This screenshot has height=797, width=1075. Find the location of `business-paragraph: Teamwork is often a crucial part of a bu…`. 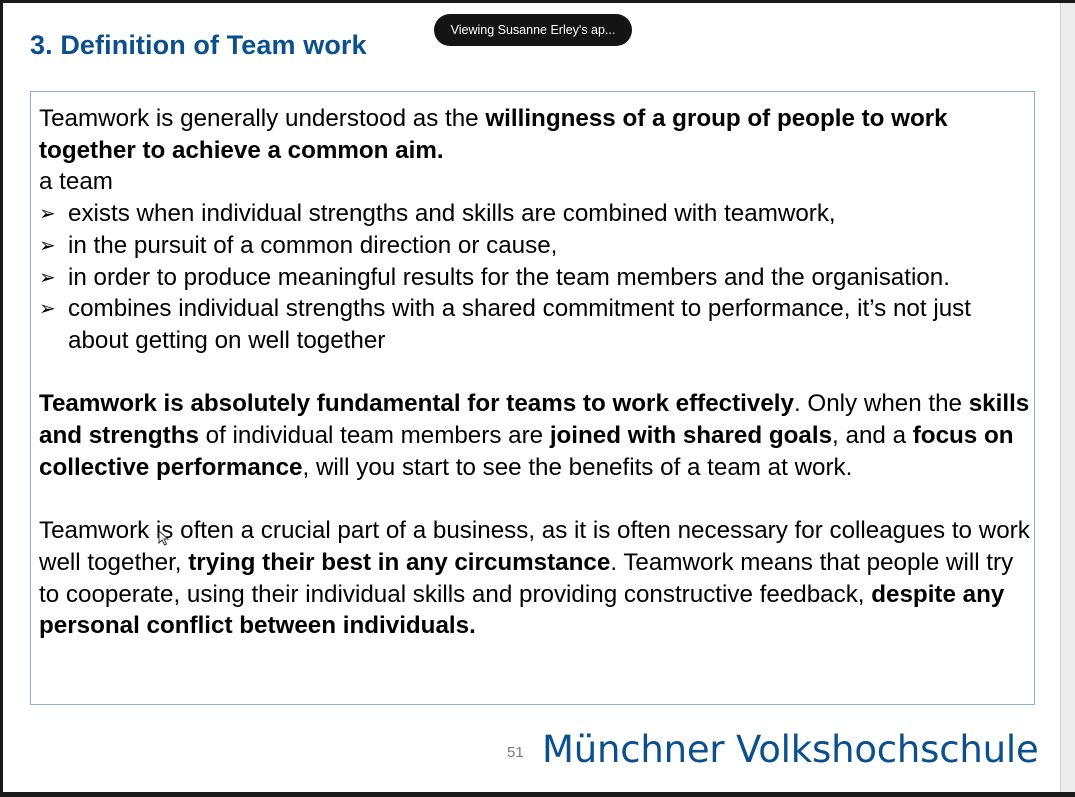

business-paragraph: Teamwork is often a crucial part of a bu… is located at coordinates (534, 578).